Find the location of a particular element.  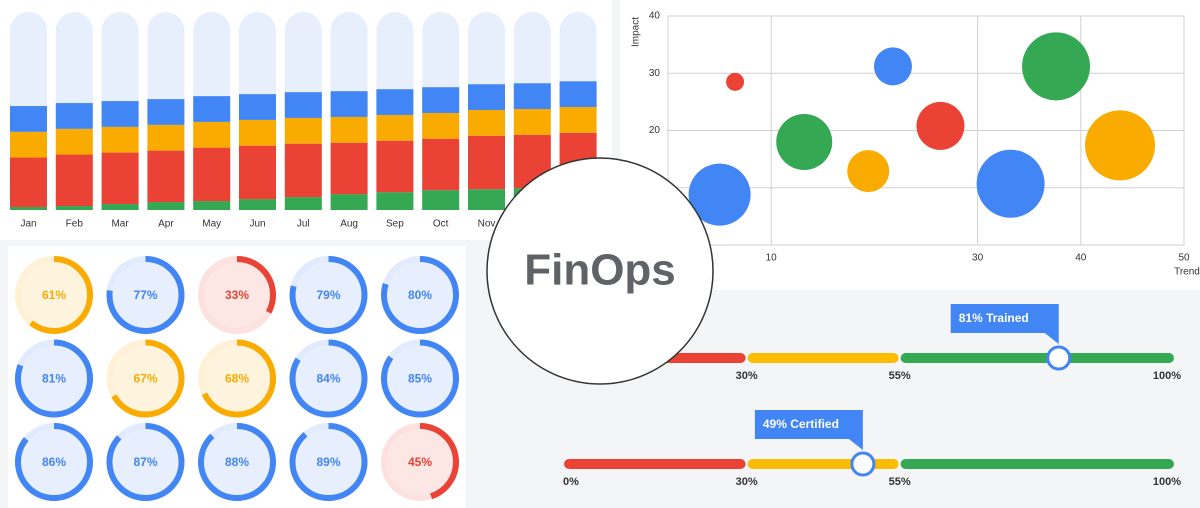

slider-marker is located at coordinates (863, 464).